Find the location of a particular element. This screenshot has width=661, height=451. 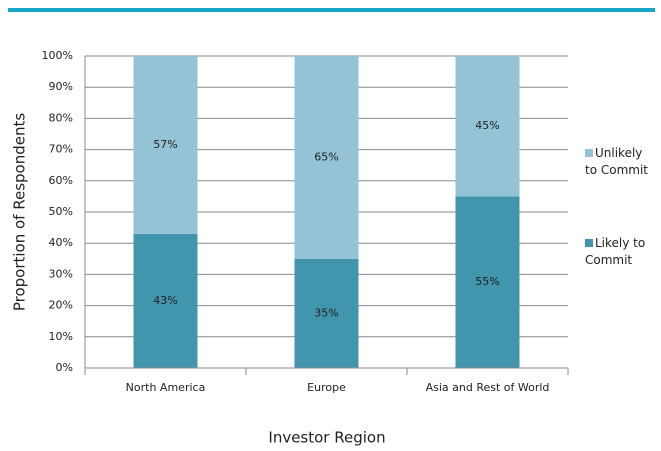

data-label: 35% is located at coordinates (326, 312).